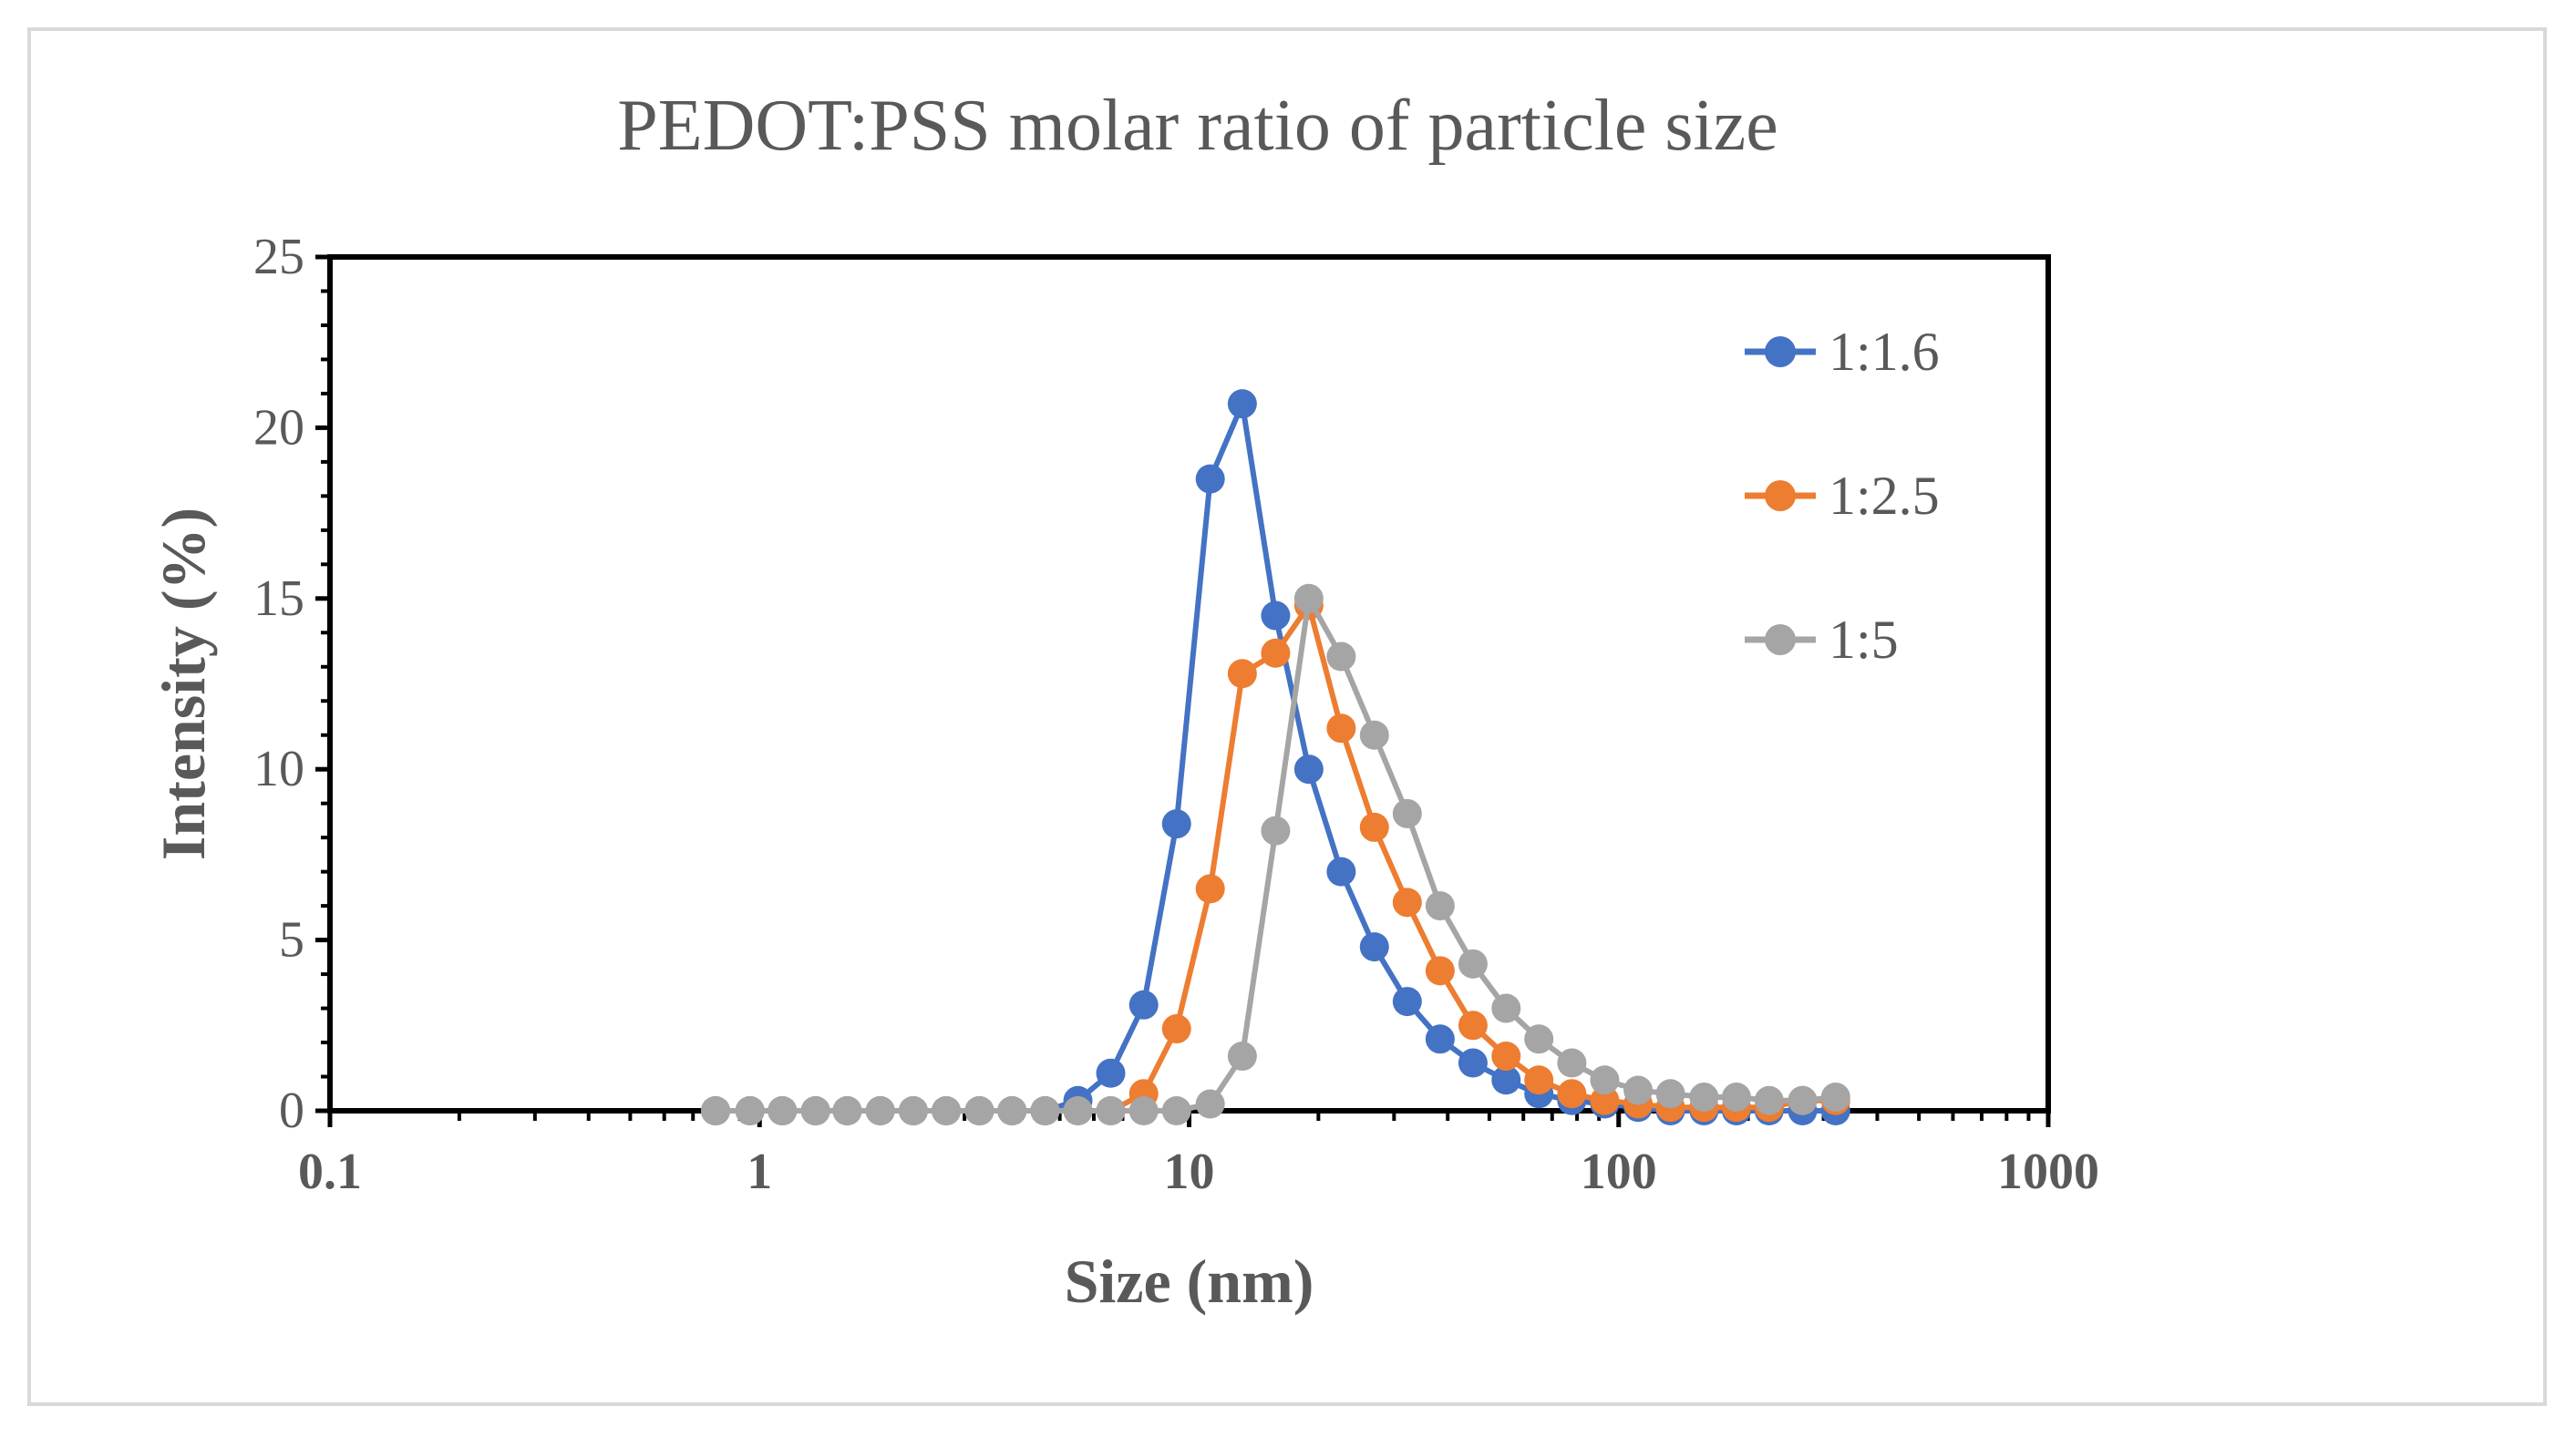 The height and width of the screenshot is (1437, 2576). I want to click on legend-item: 1:1.6, so click(1842, 352).